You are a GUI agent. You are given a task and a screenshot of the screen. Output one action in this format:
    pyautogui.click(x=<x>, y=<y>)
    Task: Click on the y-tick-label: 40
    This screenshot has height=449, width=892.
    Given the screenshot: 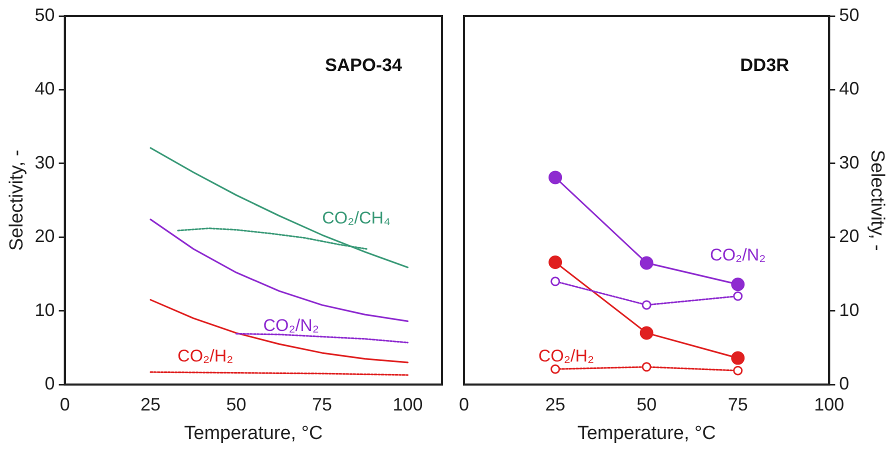 What is the action you would take?
    pyautogui.click(x=44, y=88)
    